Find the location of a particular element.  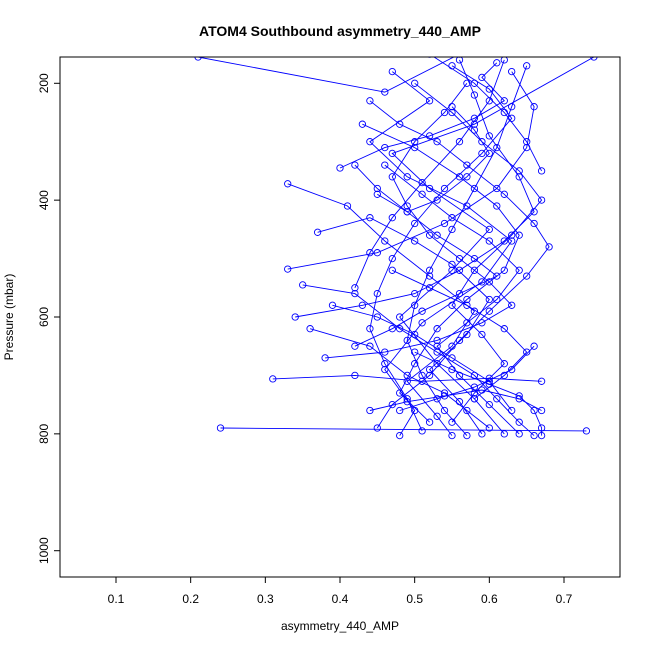

y-axis-label: Pressure (mbar) is located at coordinates (9, 317).